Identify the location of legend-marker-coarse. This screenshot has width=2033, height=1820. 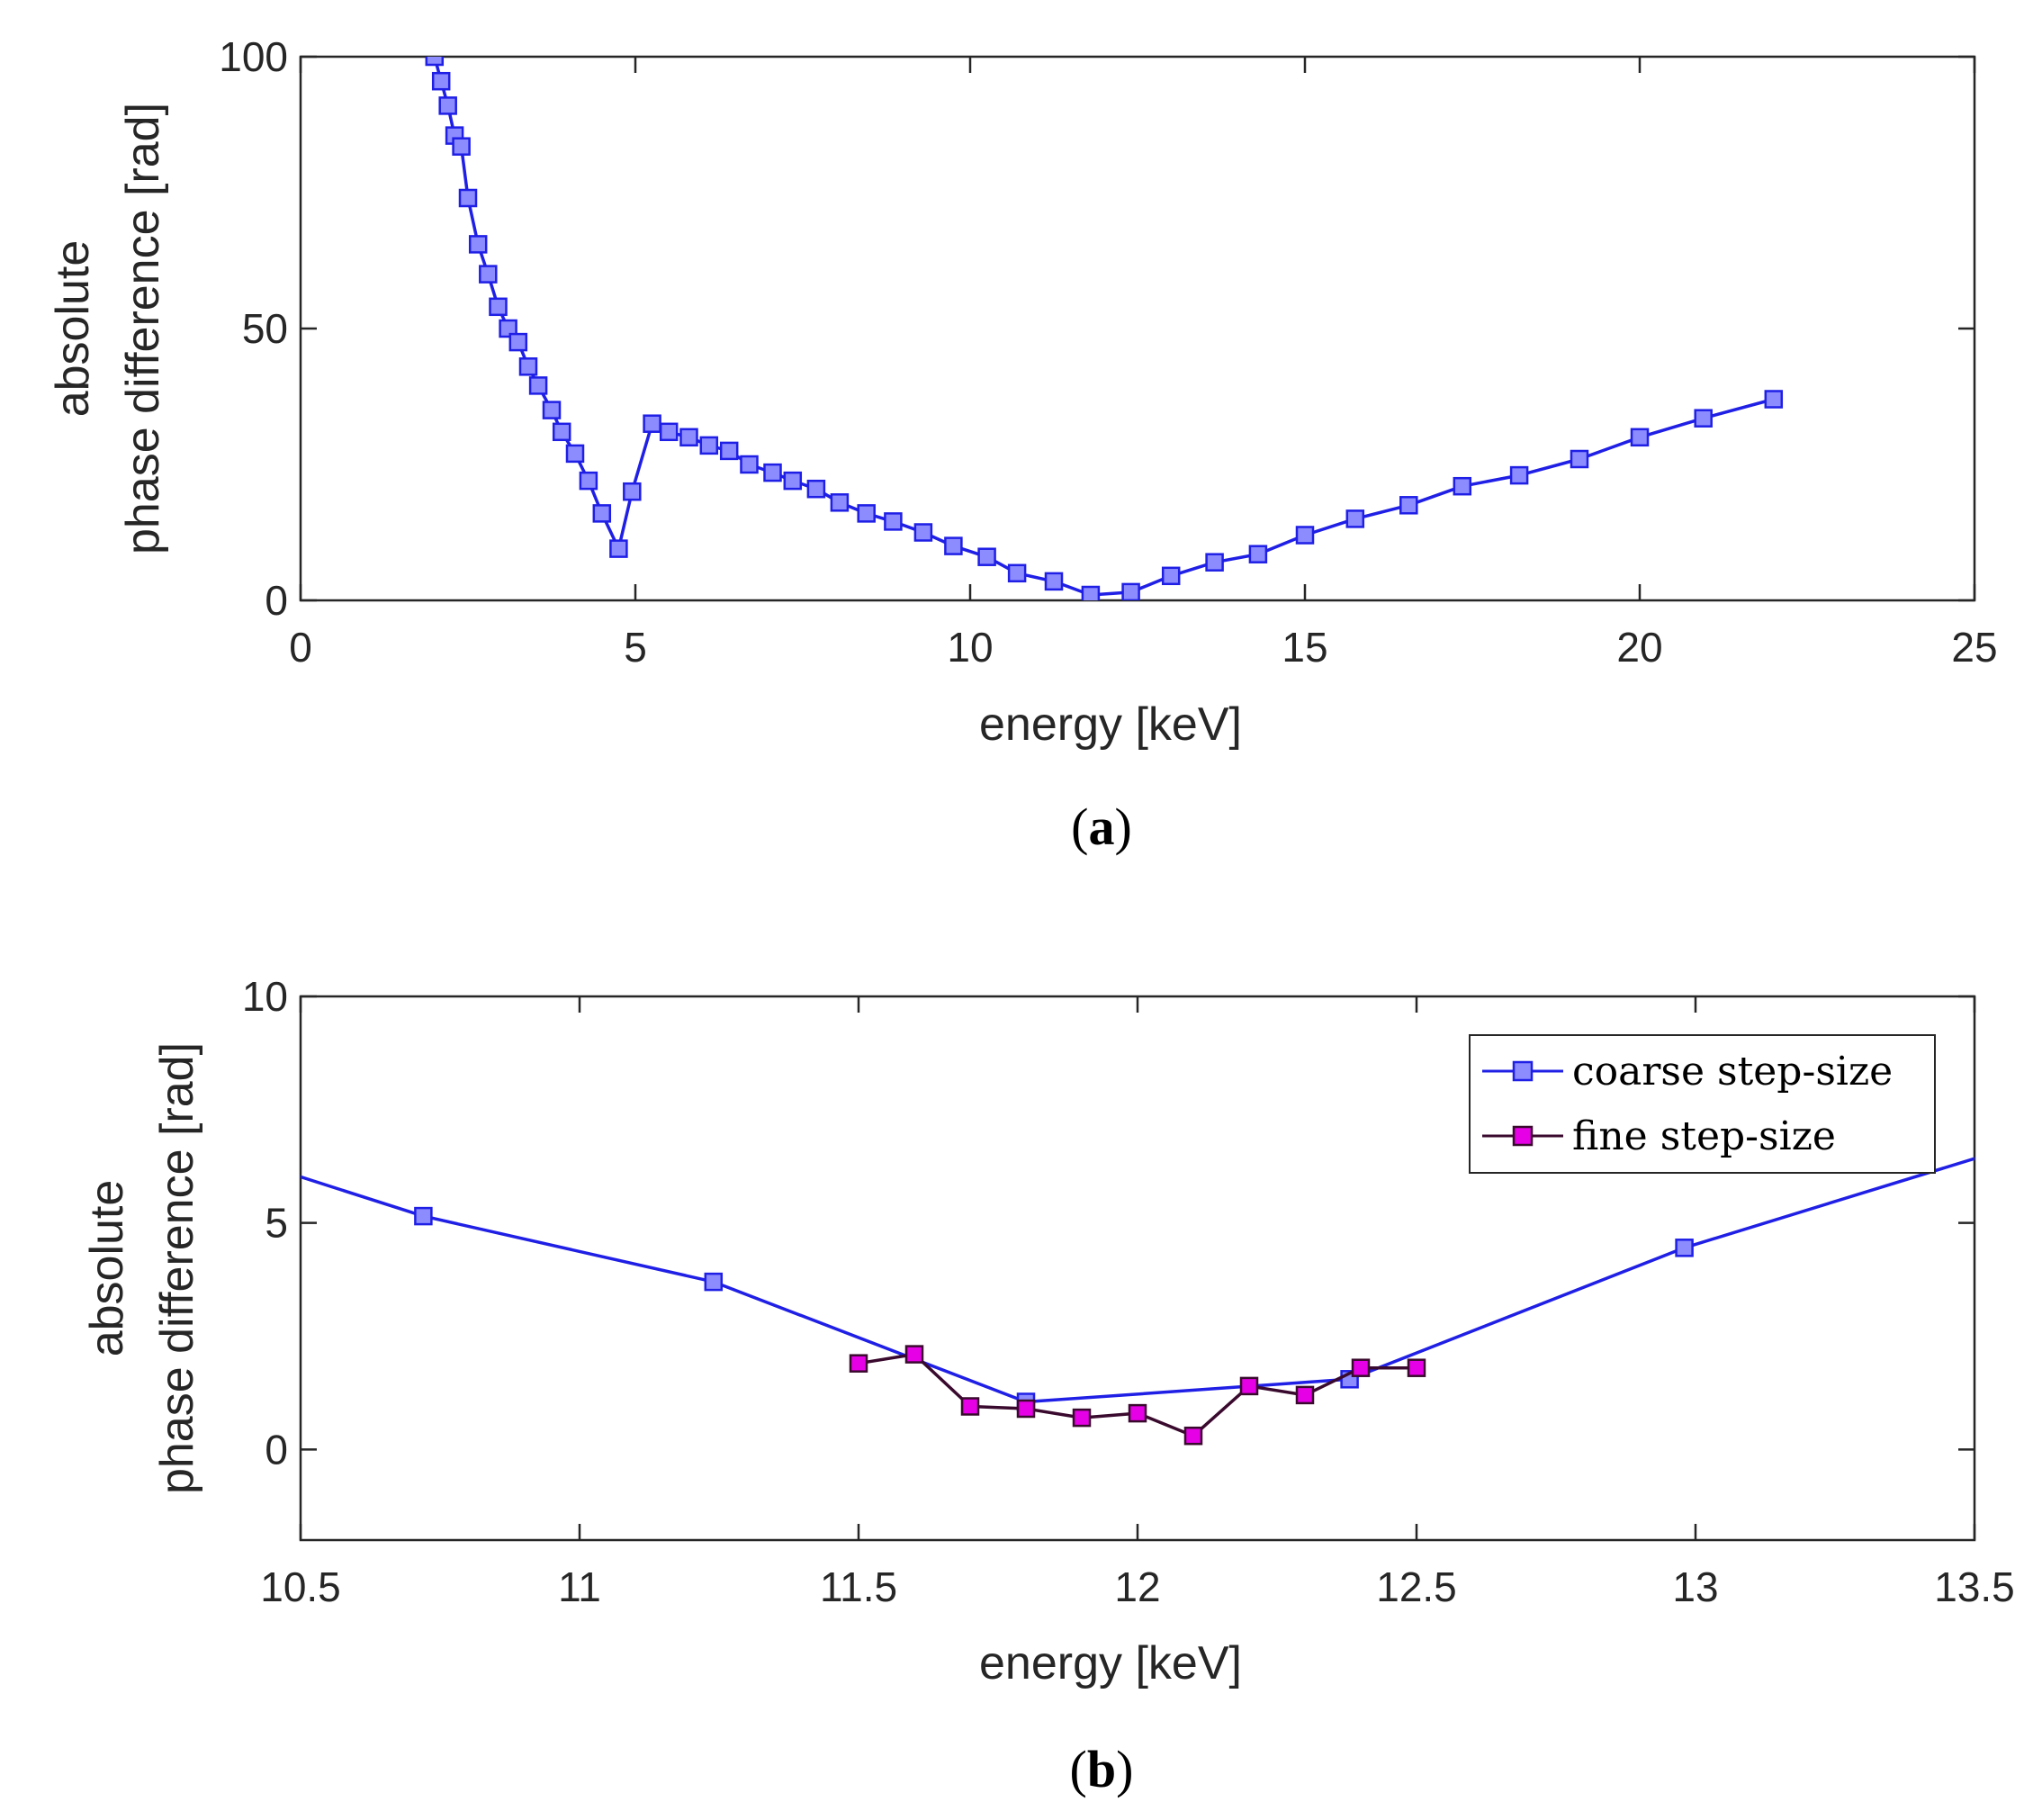
(1523, 1071).